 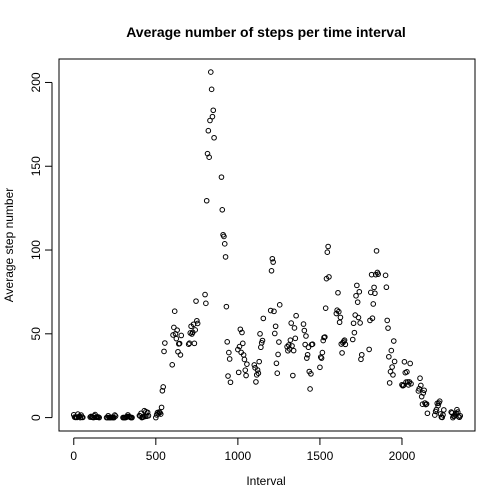 What do you see at coordinates (9, 245) in the screenshot?
I see `y-axis-label: Average step number` at bounding box center [9, 245].